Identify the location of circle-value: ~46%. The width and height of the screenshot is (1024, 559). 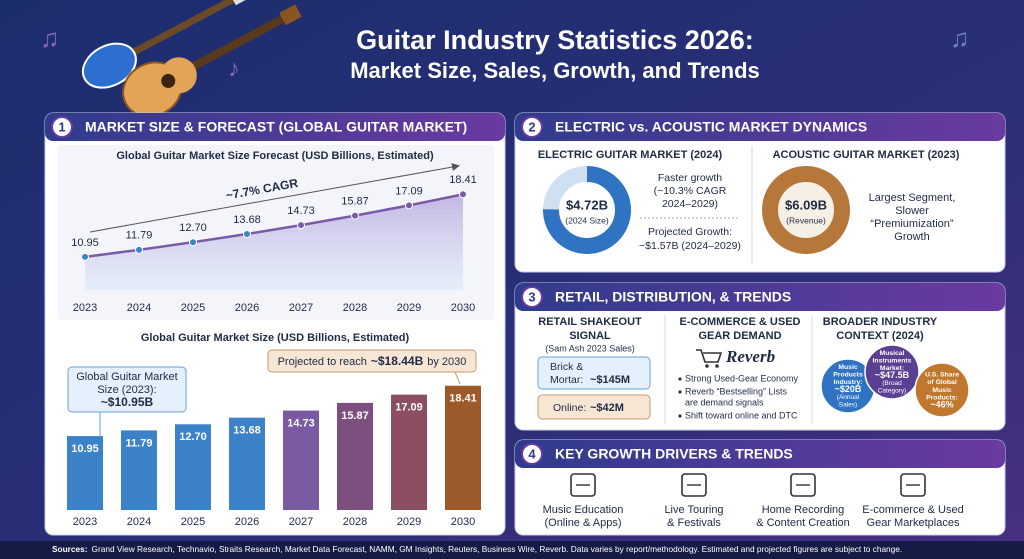
(941, 405).